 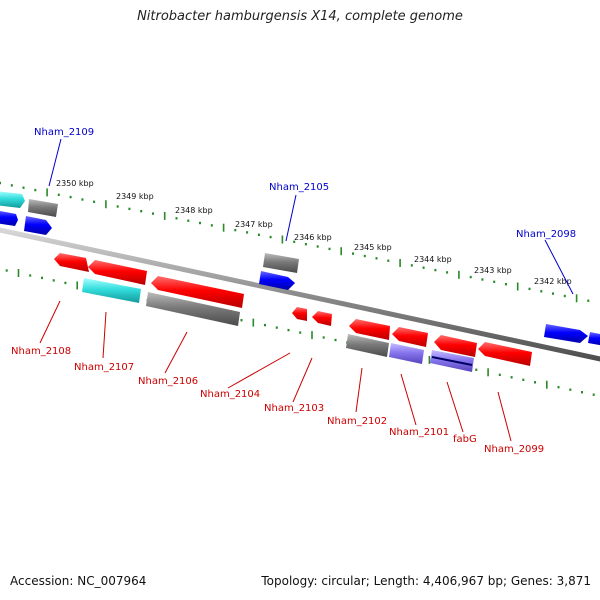 What do you see at coordinates (313, 237) in the screenshot?
I see `kbp-label: 2346 kbp` at bounding box center [313, 237].